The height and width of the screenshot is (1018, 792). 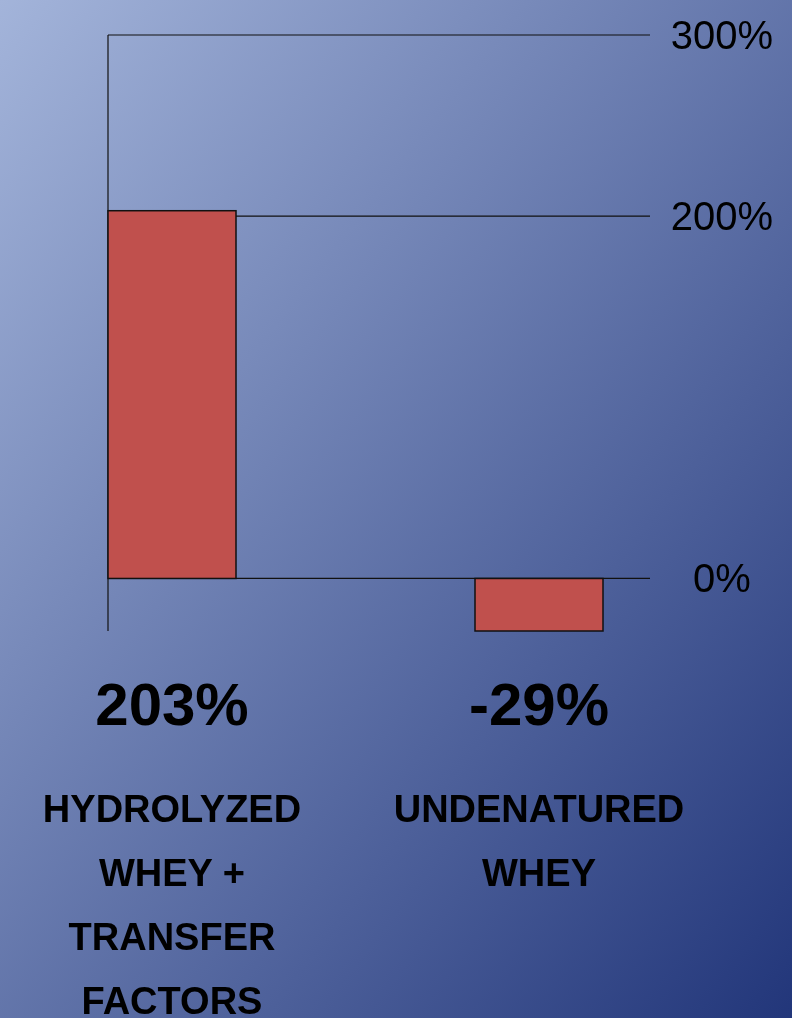 I want to click on y-tick-label: 0%, so click(x=722, y=578).